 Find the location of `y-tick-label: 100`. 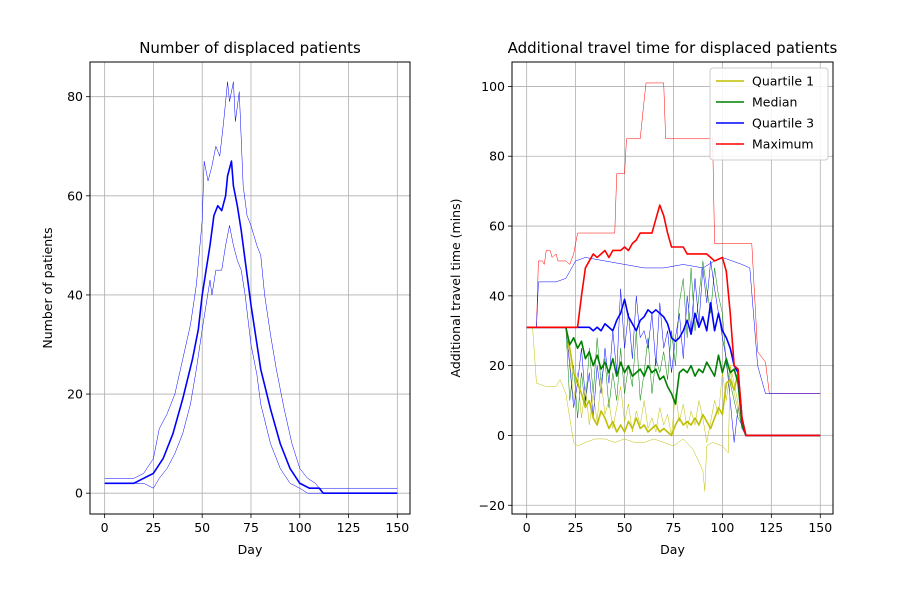

y-tick-label: 100 is located at coordinates (493, 86).